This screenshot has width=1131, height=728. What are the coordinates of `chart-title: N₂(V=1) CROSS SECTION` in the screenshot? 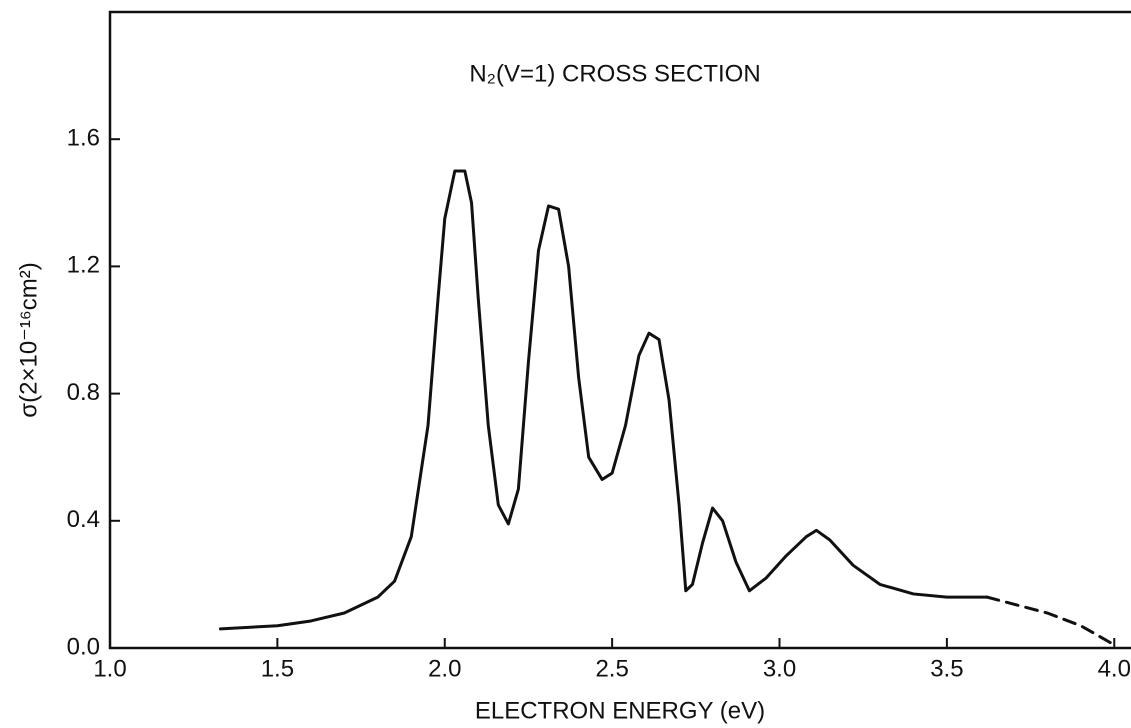 It's located at (614, 73).